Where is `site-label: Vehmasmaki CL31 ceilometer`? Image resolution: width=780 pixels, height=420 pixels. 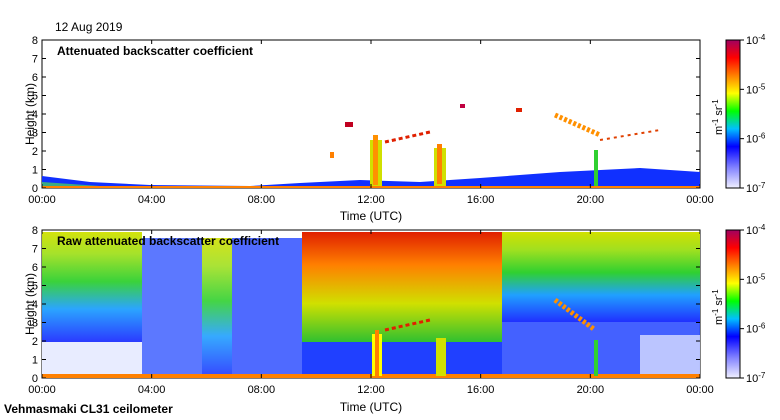 site-label: Vehmasmaki CL31 ceilometer is located at coordinates (88, 409).